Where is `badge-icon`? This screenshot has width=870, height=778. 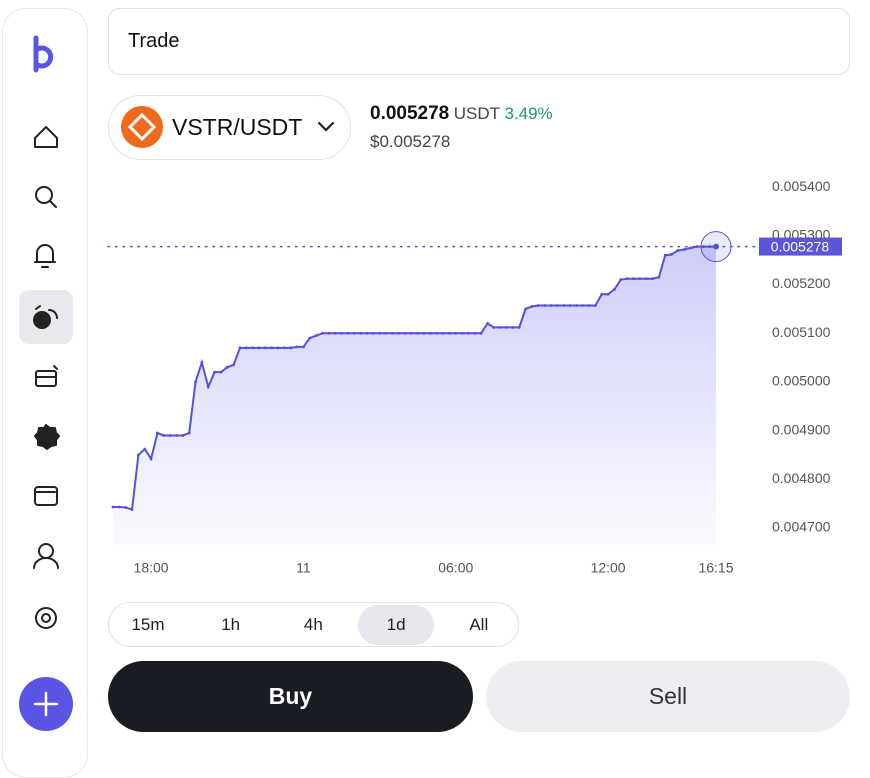 badge-icon is located at coordinates (47, 437).